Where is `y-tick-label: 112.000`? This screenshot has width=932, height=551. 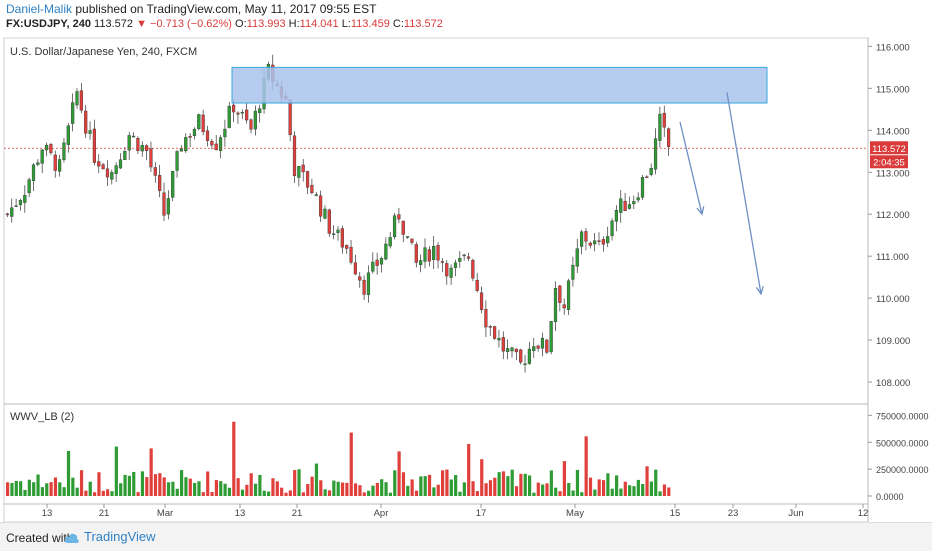
y-tick-label: 112.000 is located at coordinates (893, 215).